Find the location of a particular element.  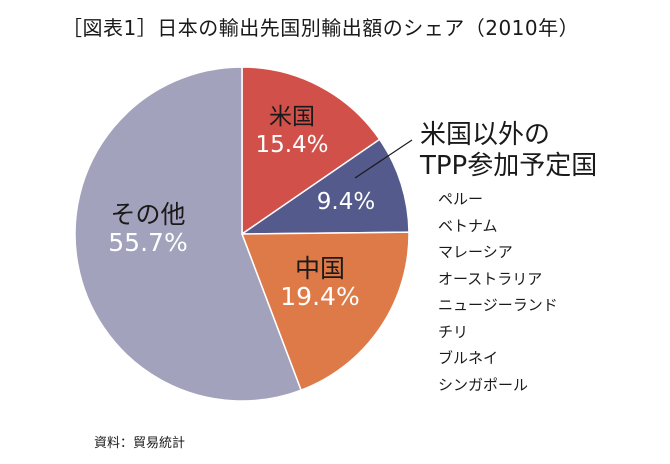

slice-name-label: その他 is located at coordinates (147, 214).